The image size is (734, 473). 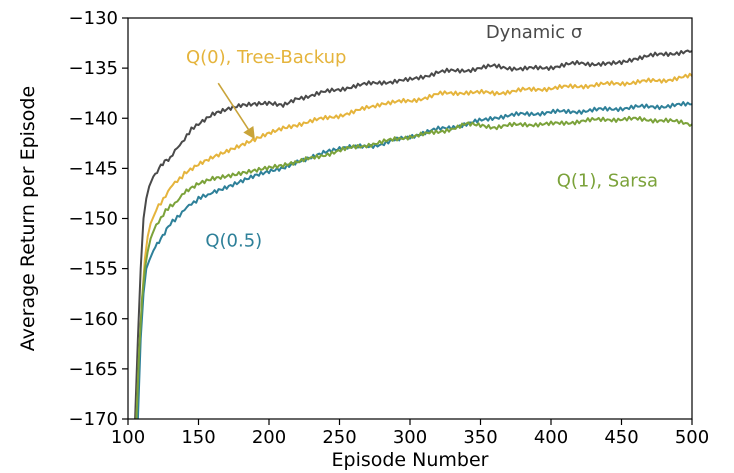 What do you see at coordinates (621, 437) in the screenshot?
I see `x-tick-label: 450` at bounding box center [621, 437].